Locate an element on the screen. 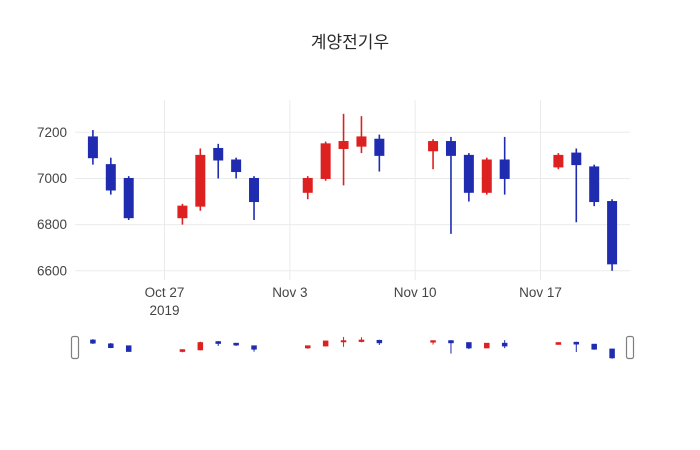 The height and width of the screenshot is (450, 700). y-tick-label: 7000 is located at coordinates (52, 178).